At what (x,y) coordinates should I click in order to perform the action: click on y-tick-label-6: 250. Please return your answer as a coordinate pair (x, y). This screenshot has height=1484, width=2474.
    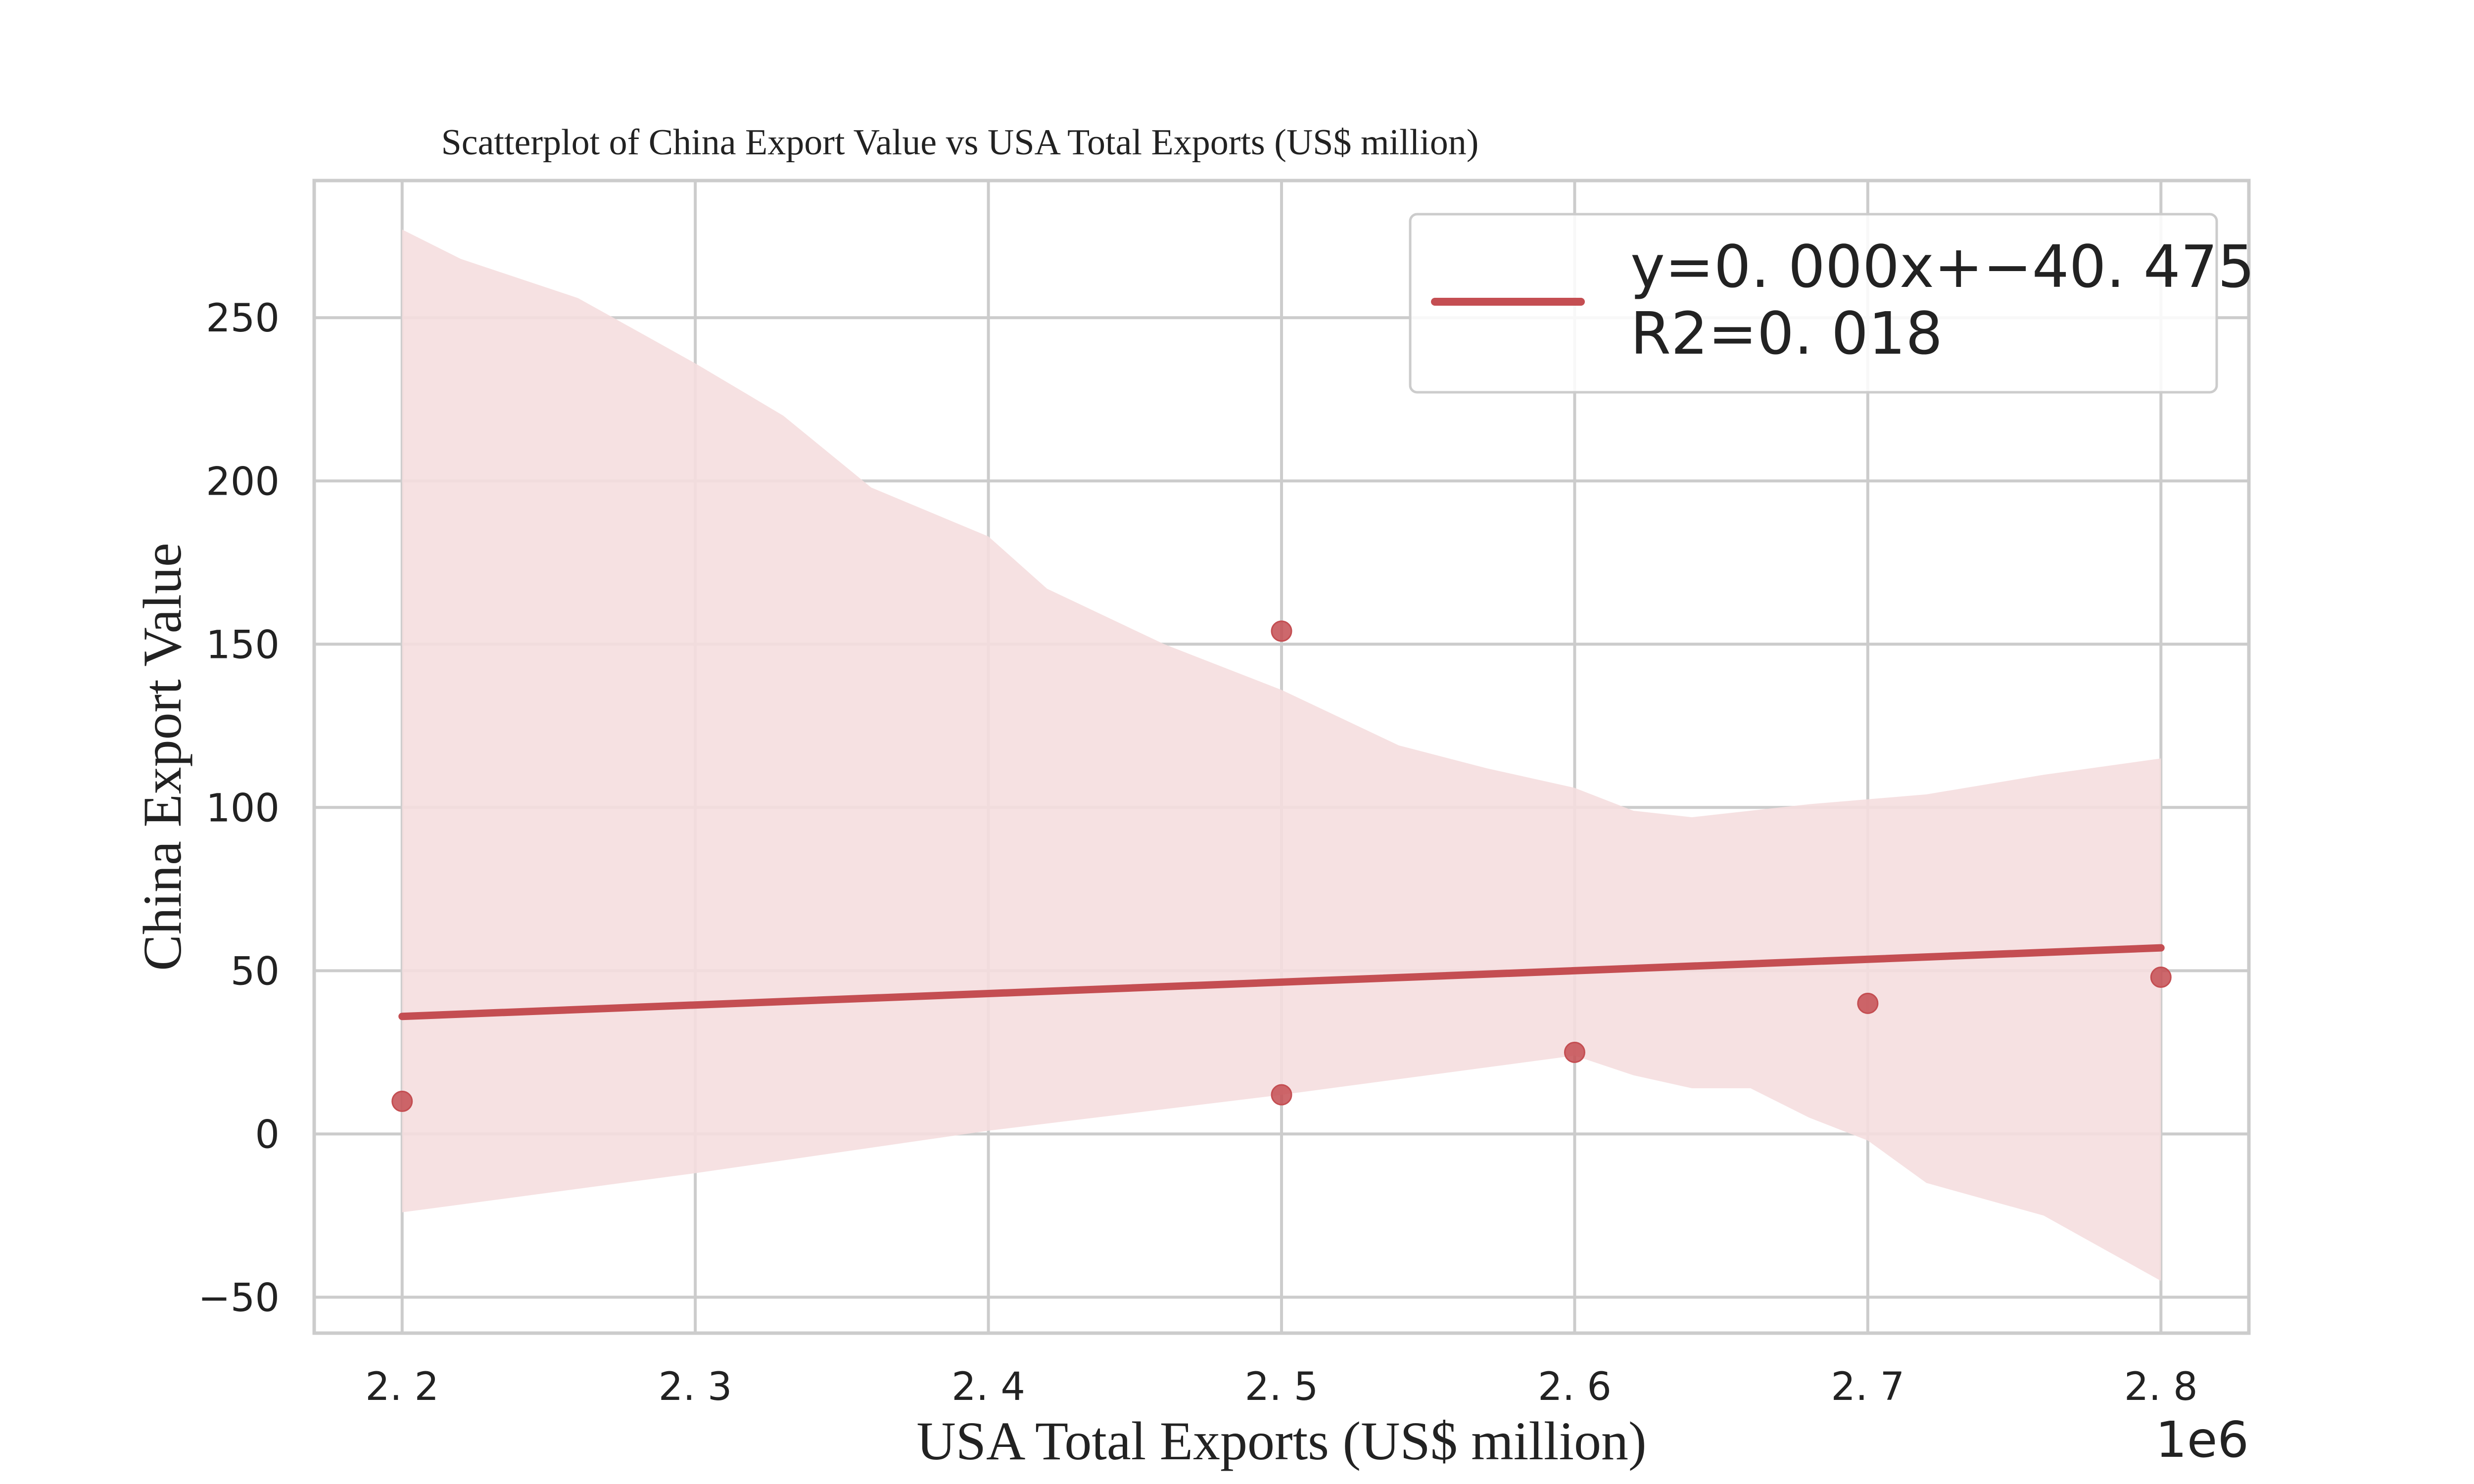
    Looking at the image, I should click on (243, 318).